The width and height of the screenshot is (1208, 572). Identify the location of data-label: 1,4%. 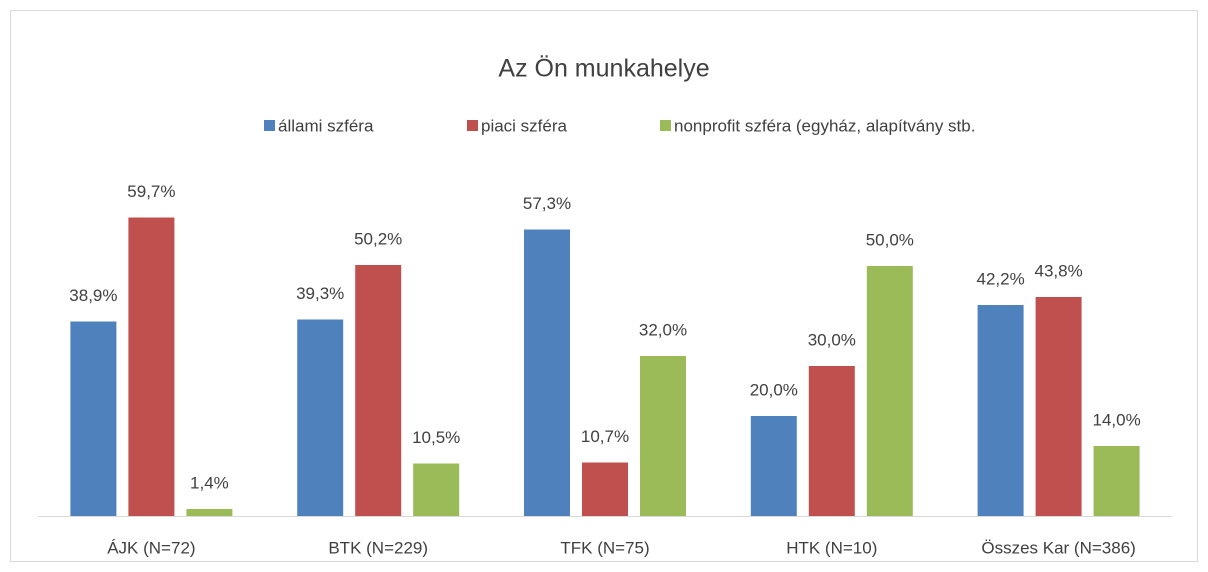
(209, 482).